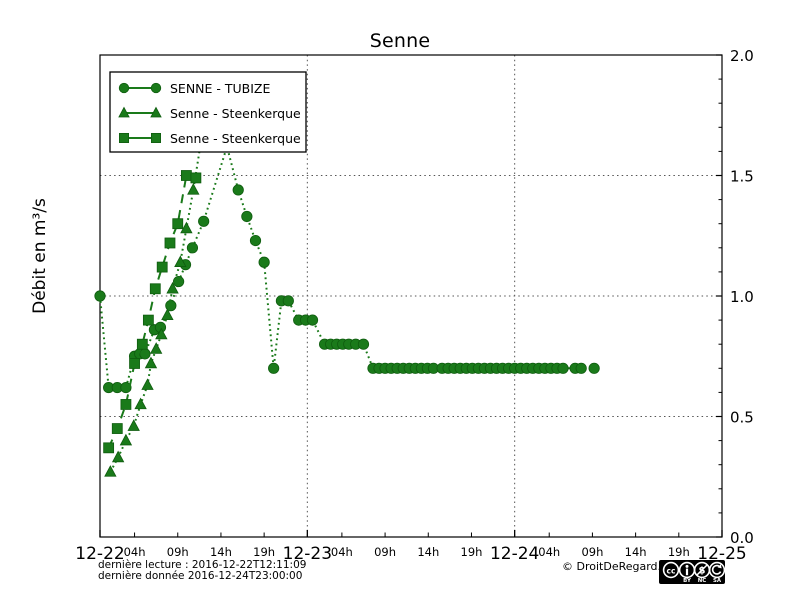 The width and height of the screenshot is (800, 600). I want to click on svg-text: NC, so click(702, 581).